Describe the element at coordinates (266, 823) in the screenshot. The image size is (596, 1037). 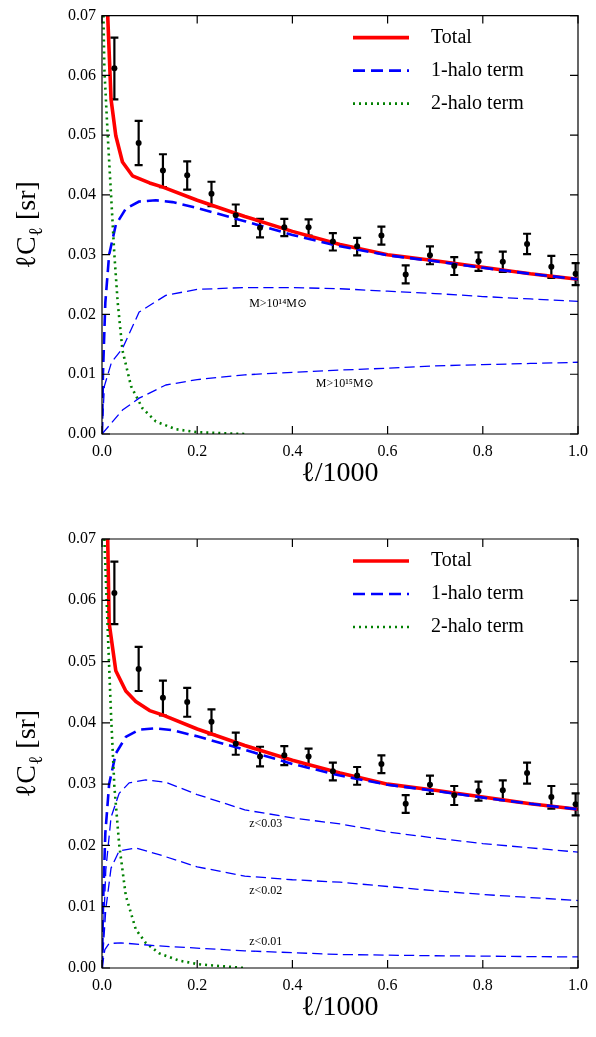
I see `annotation: z<0.03` at that location.